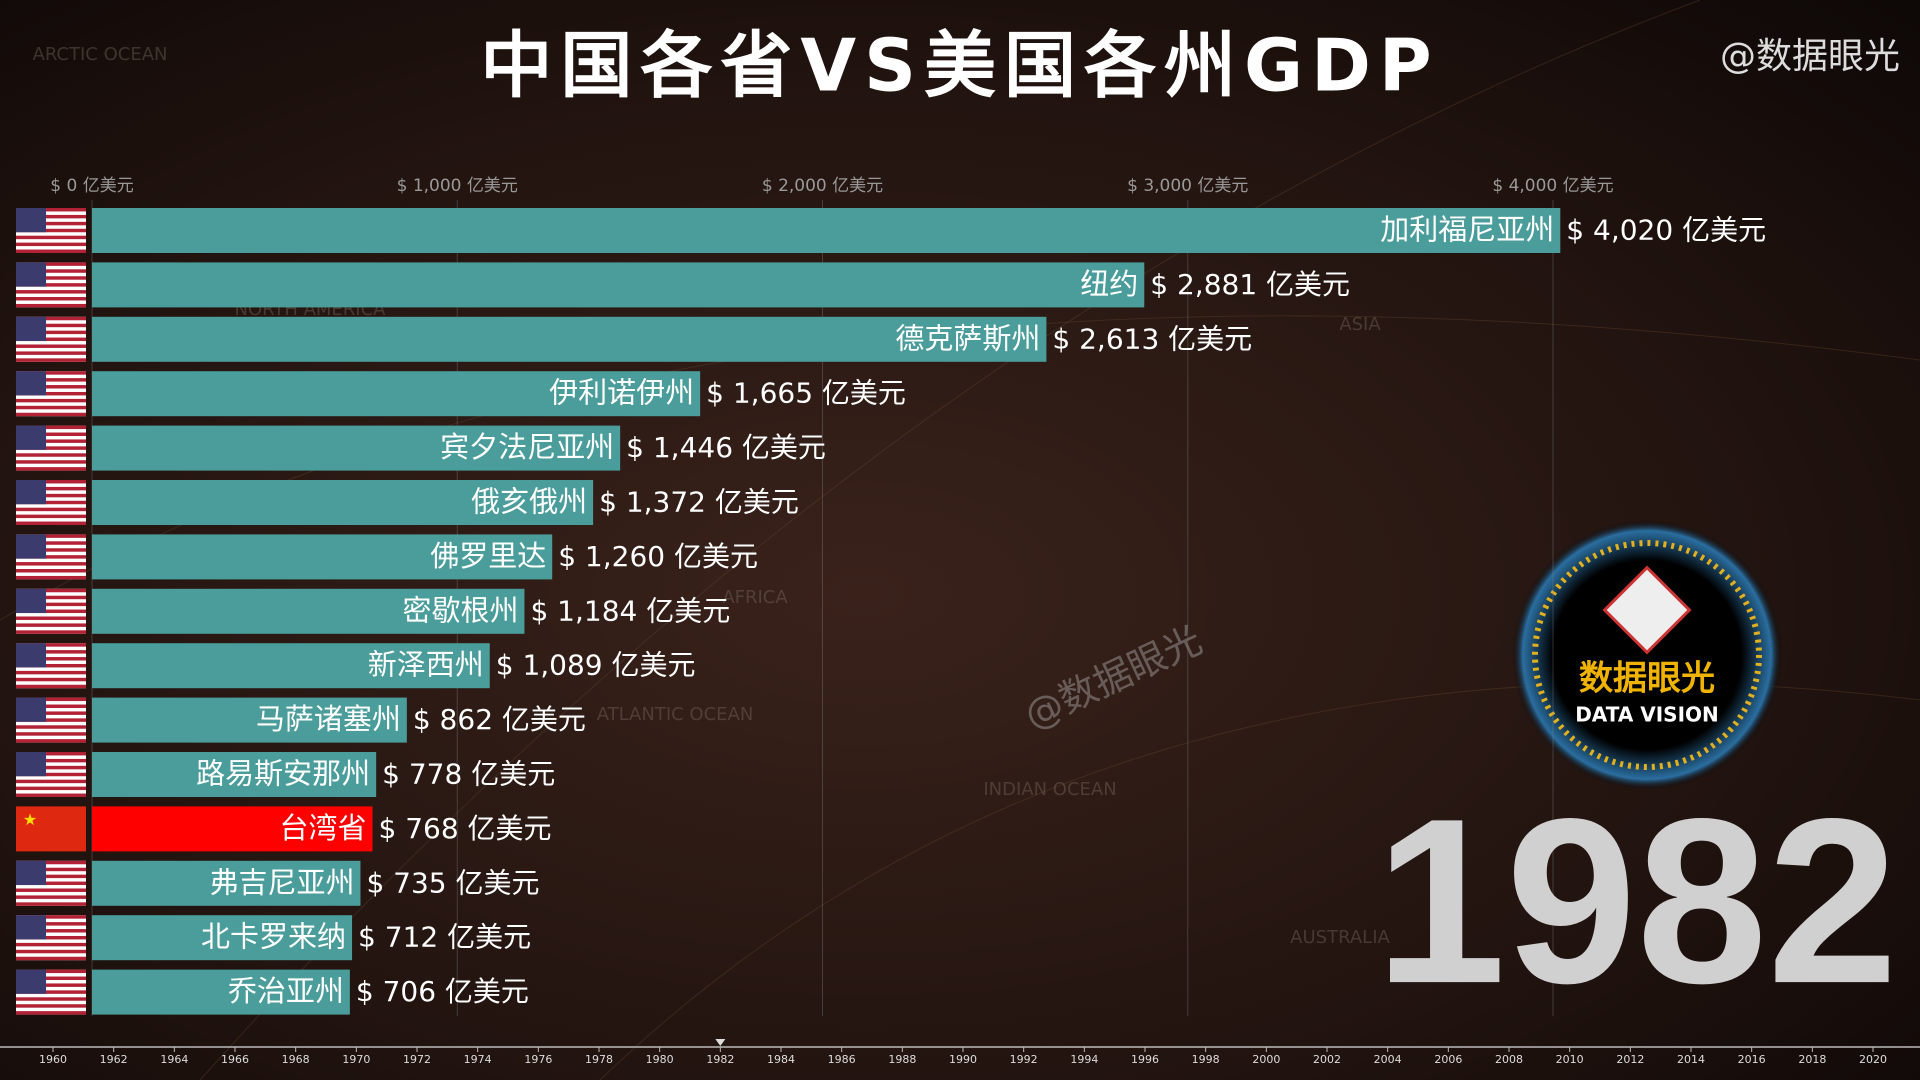 The width and height of the screenshot is (1920, 1080). I want to click on logo-ring, so click(1647, 655).